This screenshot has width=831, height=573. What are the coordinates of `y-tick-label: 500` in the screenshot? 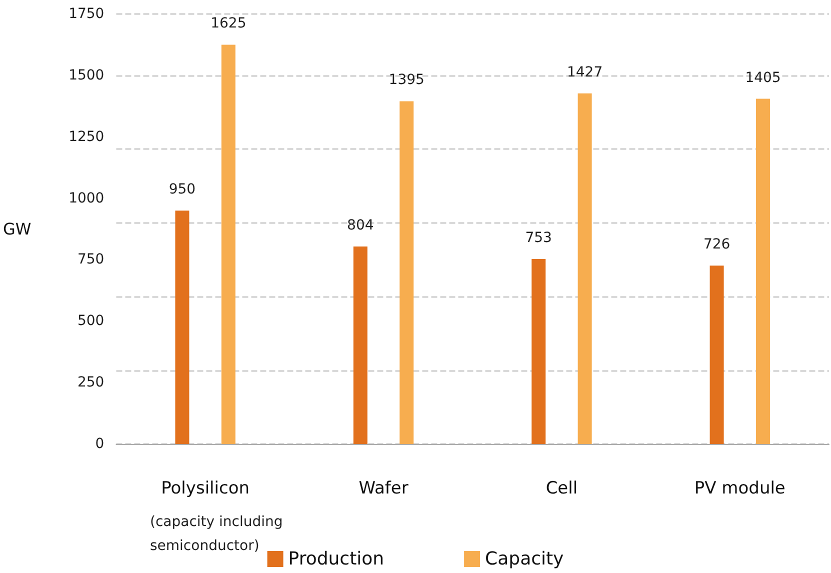 It's located at (90, 321).